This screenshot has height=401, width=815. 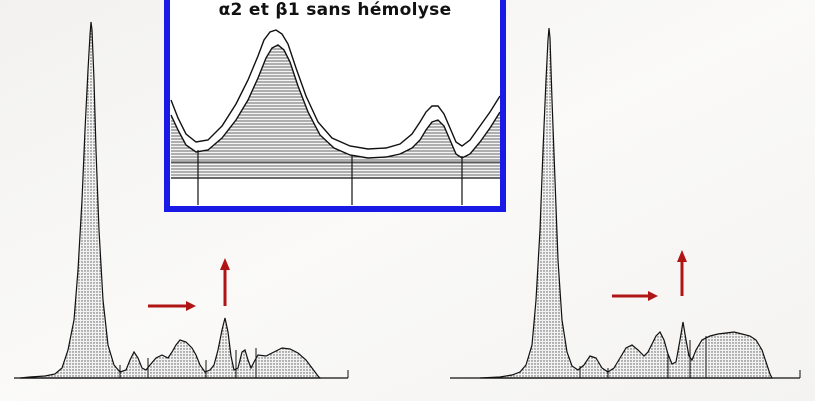 What do you see at coordinates (682, 273) in the screenshot?
I see `right-vertical-arrow` at bounding box center [682, 273].